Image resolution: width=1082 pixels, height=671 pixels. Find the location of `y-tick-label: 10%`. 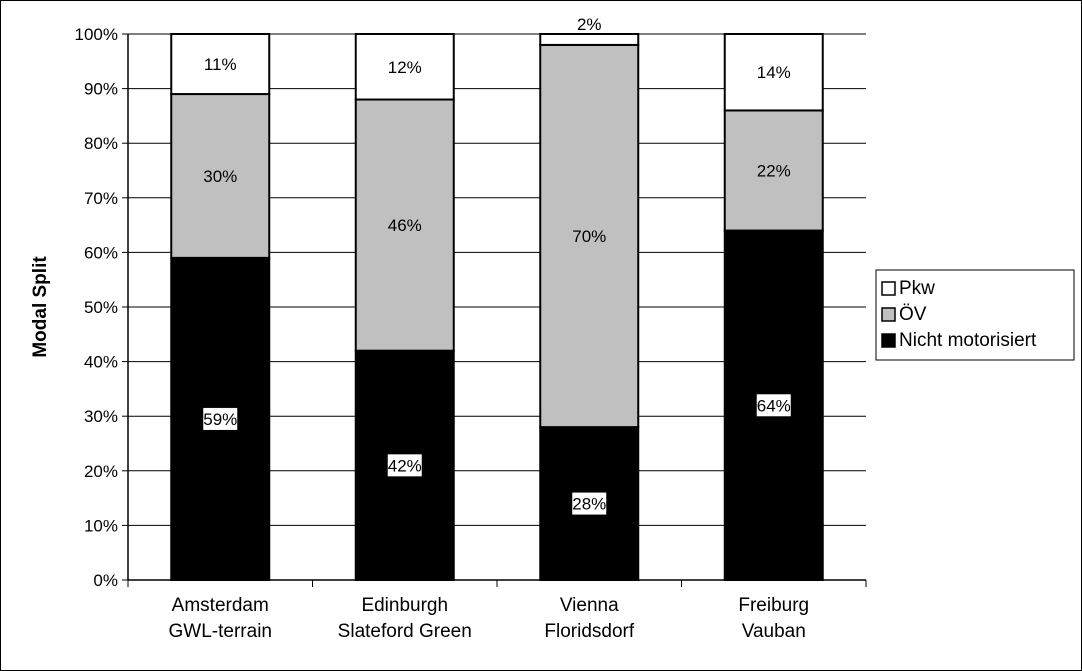

y-tick-label: 10% is located at coordinates (101, 525).